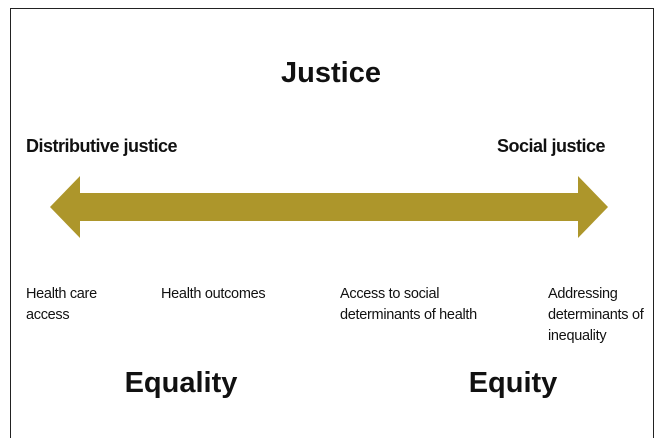 This screenshot has height=438, width=662. Describe the element at coordinates (181, 383) in the screenshot. I see `bottom-left-label: Equality` at that location.